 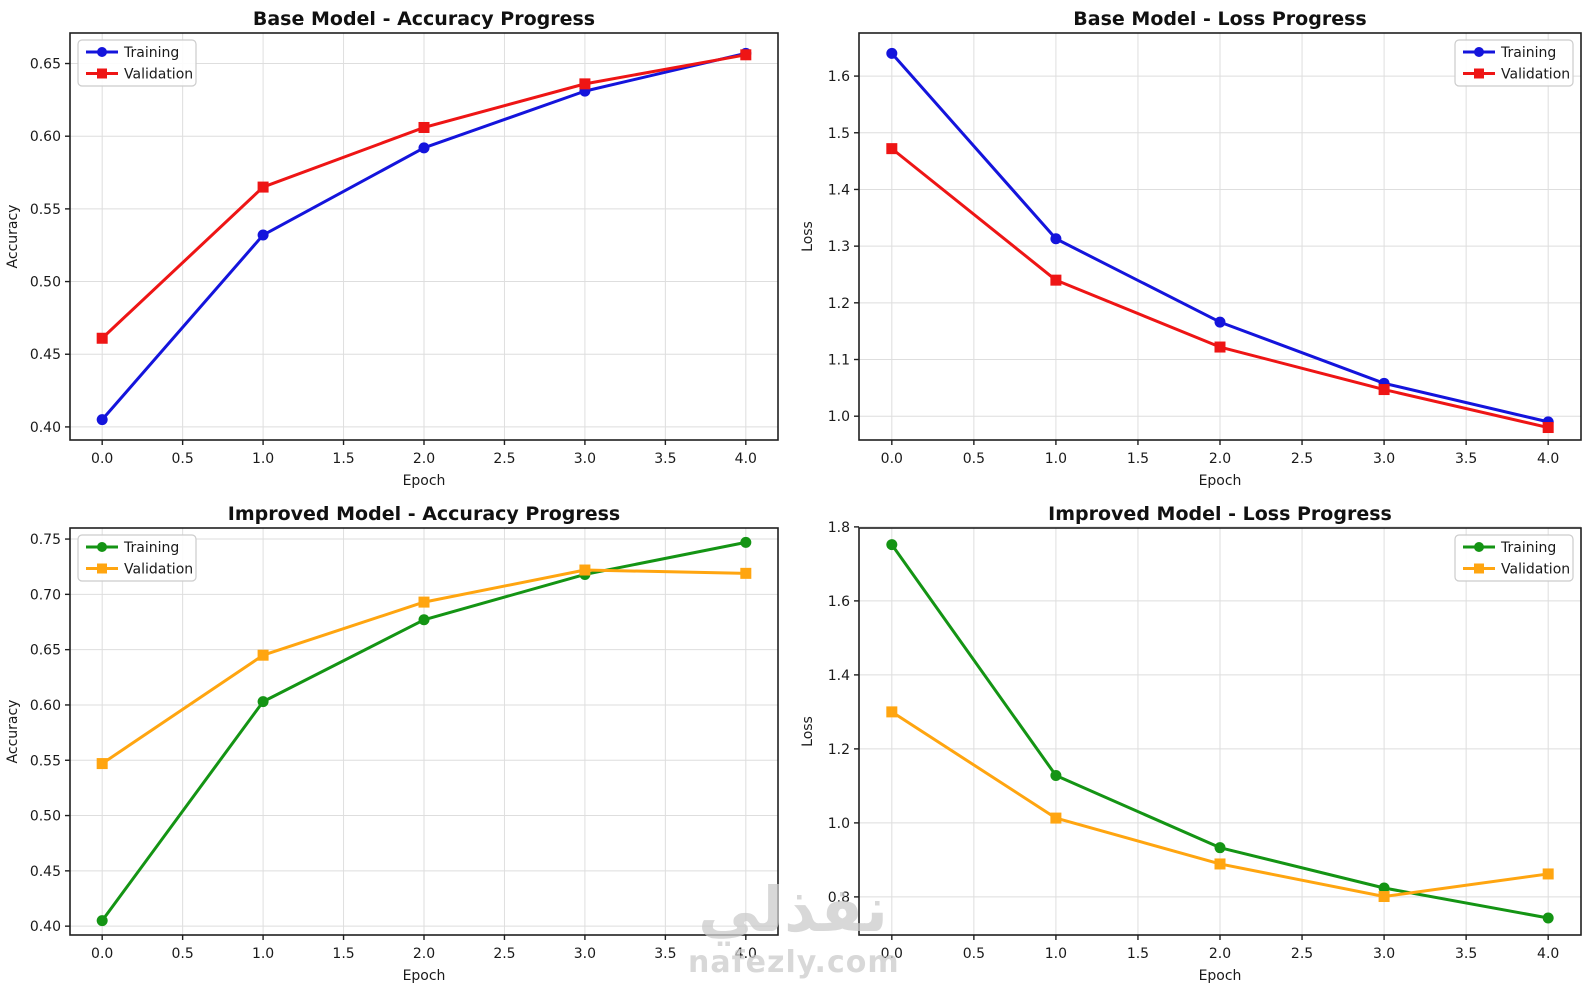 What do you see at coordinates (45, 595) in the screenshot?
I see `y-tick-label: 0.70` at bounding box center [45, 595].